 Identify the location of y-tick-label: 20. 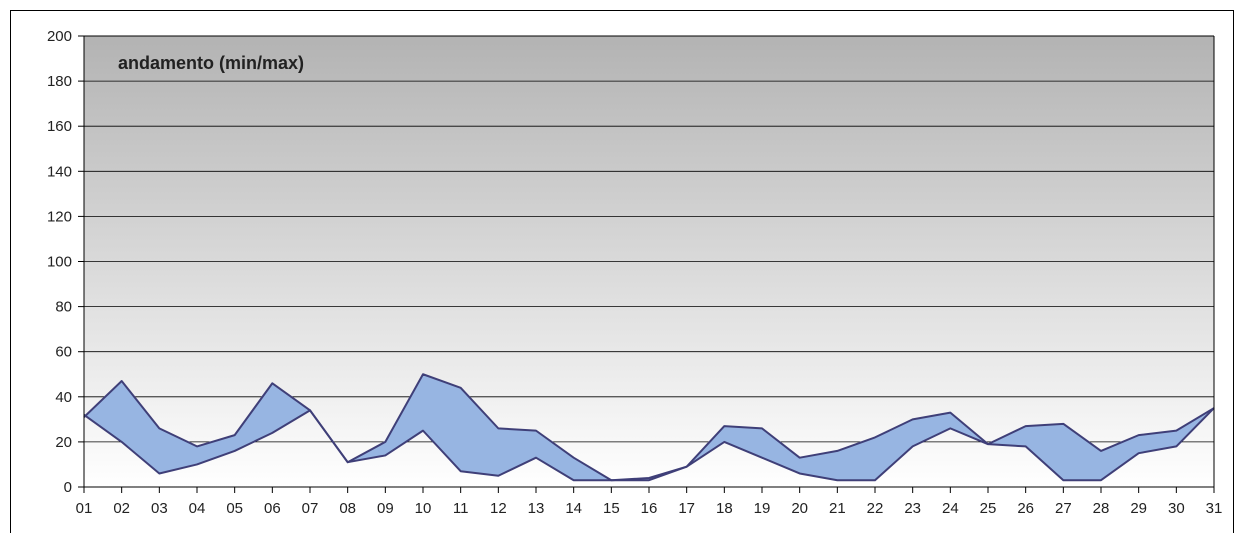
(63, 442).